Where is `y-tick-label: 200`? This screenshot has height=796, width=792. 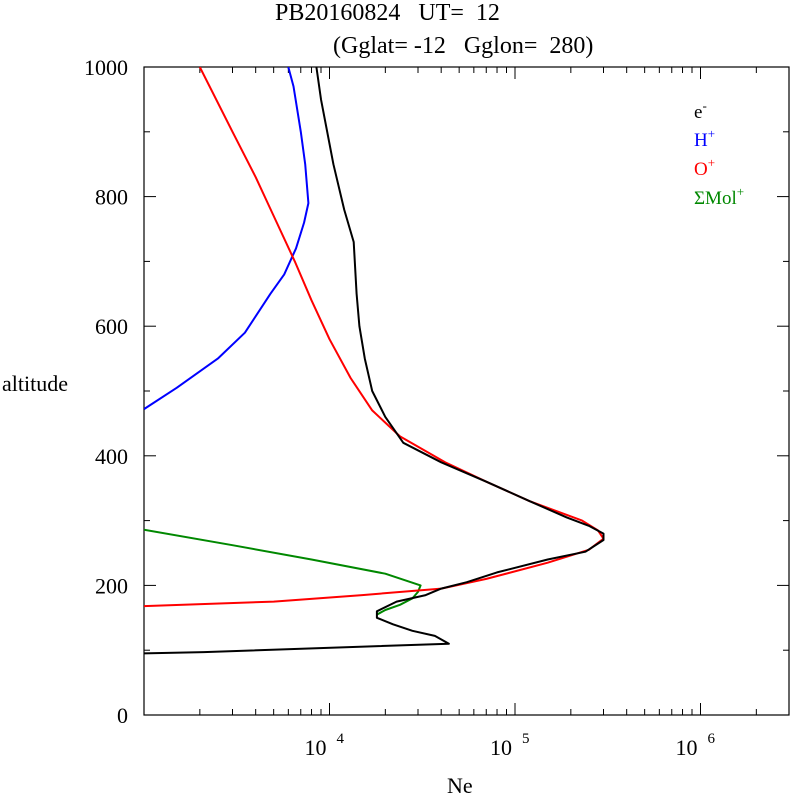
y-tick-label: 200 is located at coordinates (111, 585).